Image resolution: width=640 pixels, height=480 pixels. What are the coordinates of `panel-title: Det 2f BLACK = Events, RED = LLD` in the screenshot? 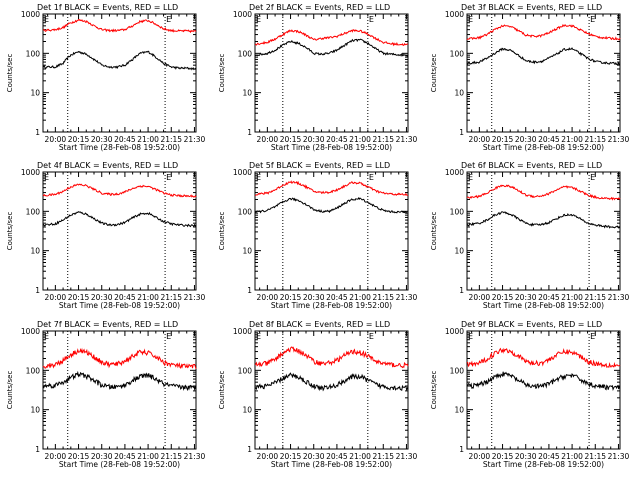 It's located at (319, 7).